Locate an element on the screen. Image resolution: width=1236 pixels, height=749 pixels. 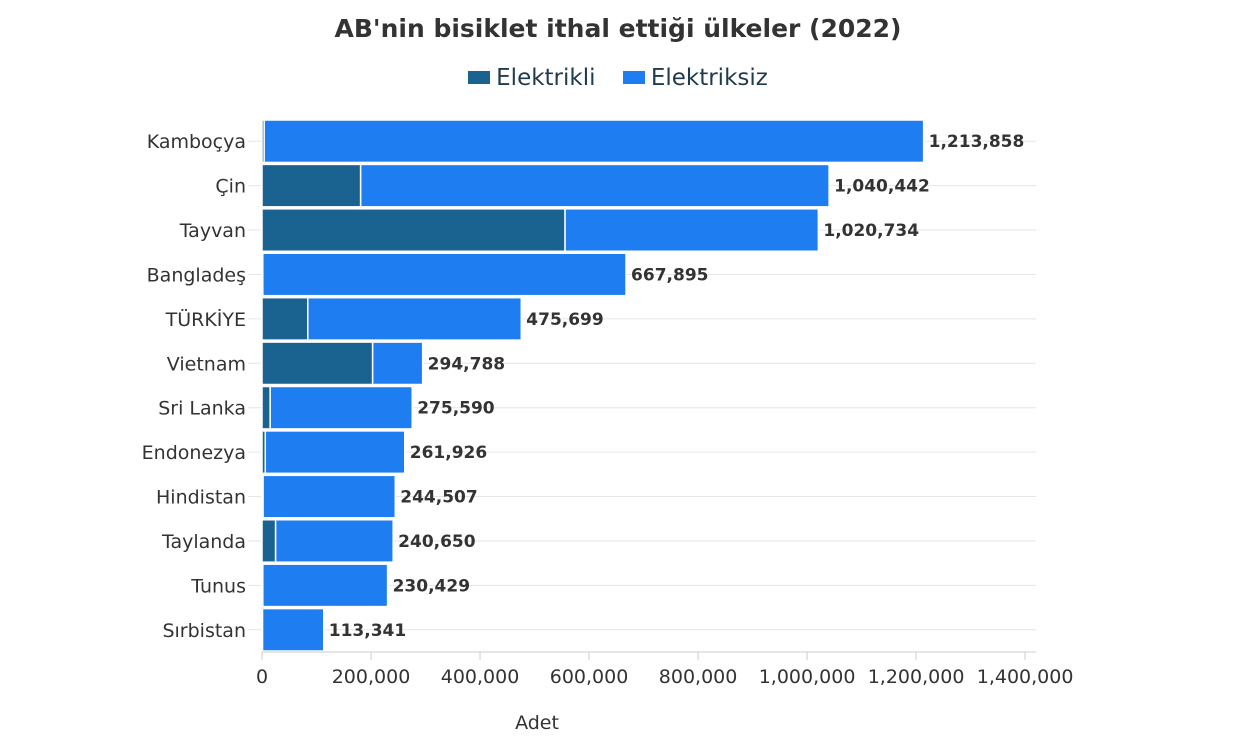
category-label: Hindistan is located at coordinates (201, 498).